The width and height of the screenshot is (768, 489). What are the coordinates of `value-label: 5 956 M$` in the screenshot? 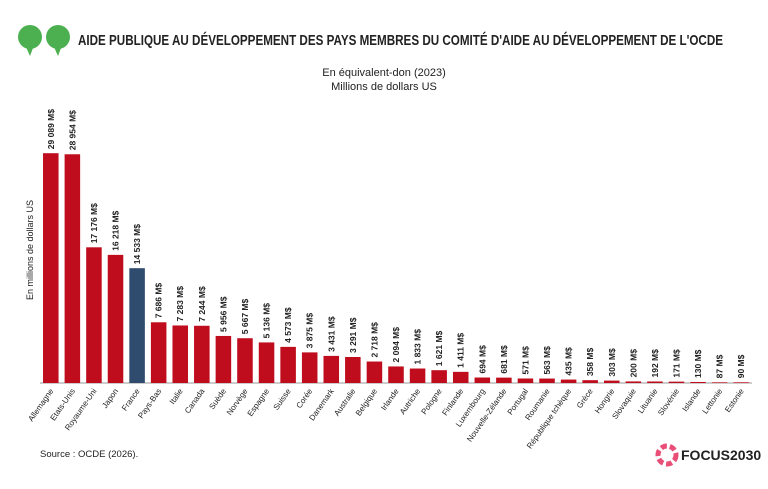 It's located at (223, 314).